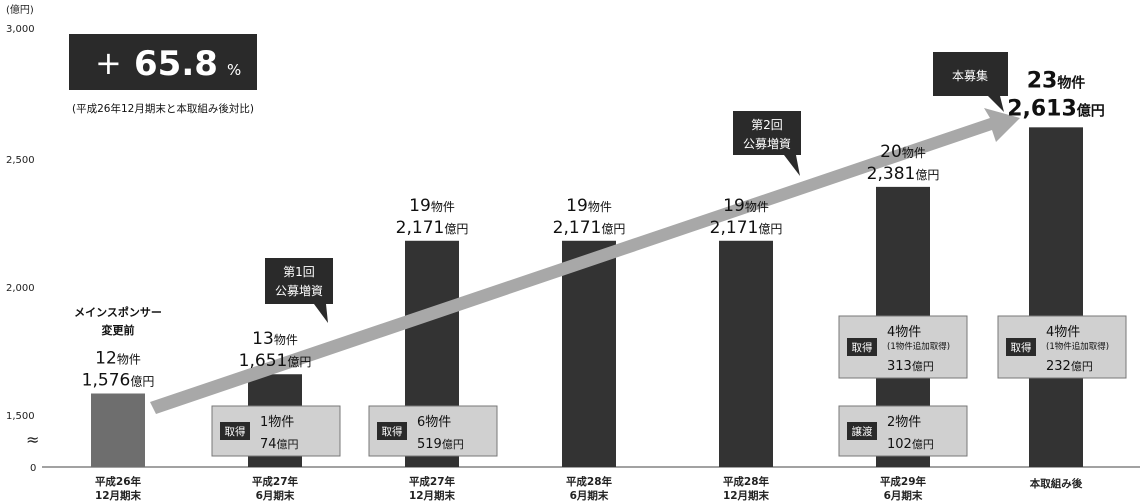  I want to click on box-line1-0: 1物件, so click(277, 422).